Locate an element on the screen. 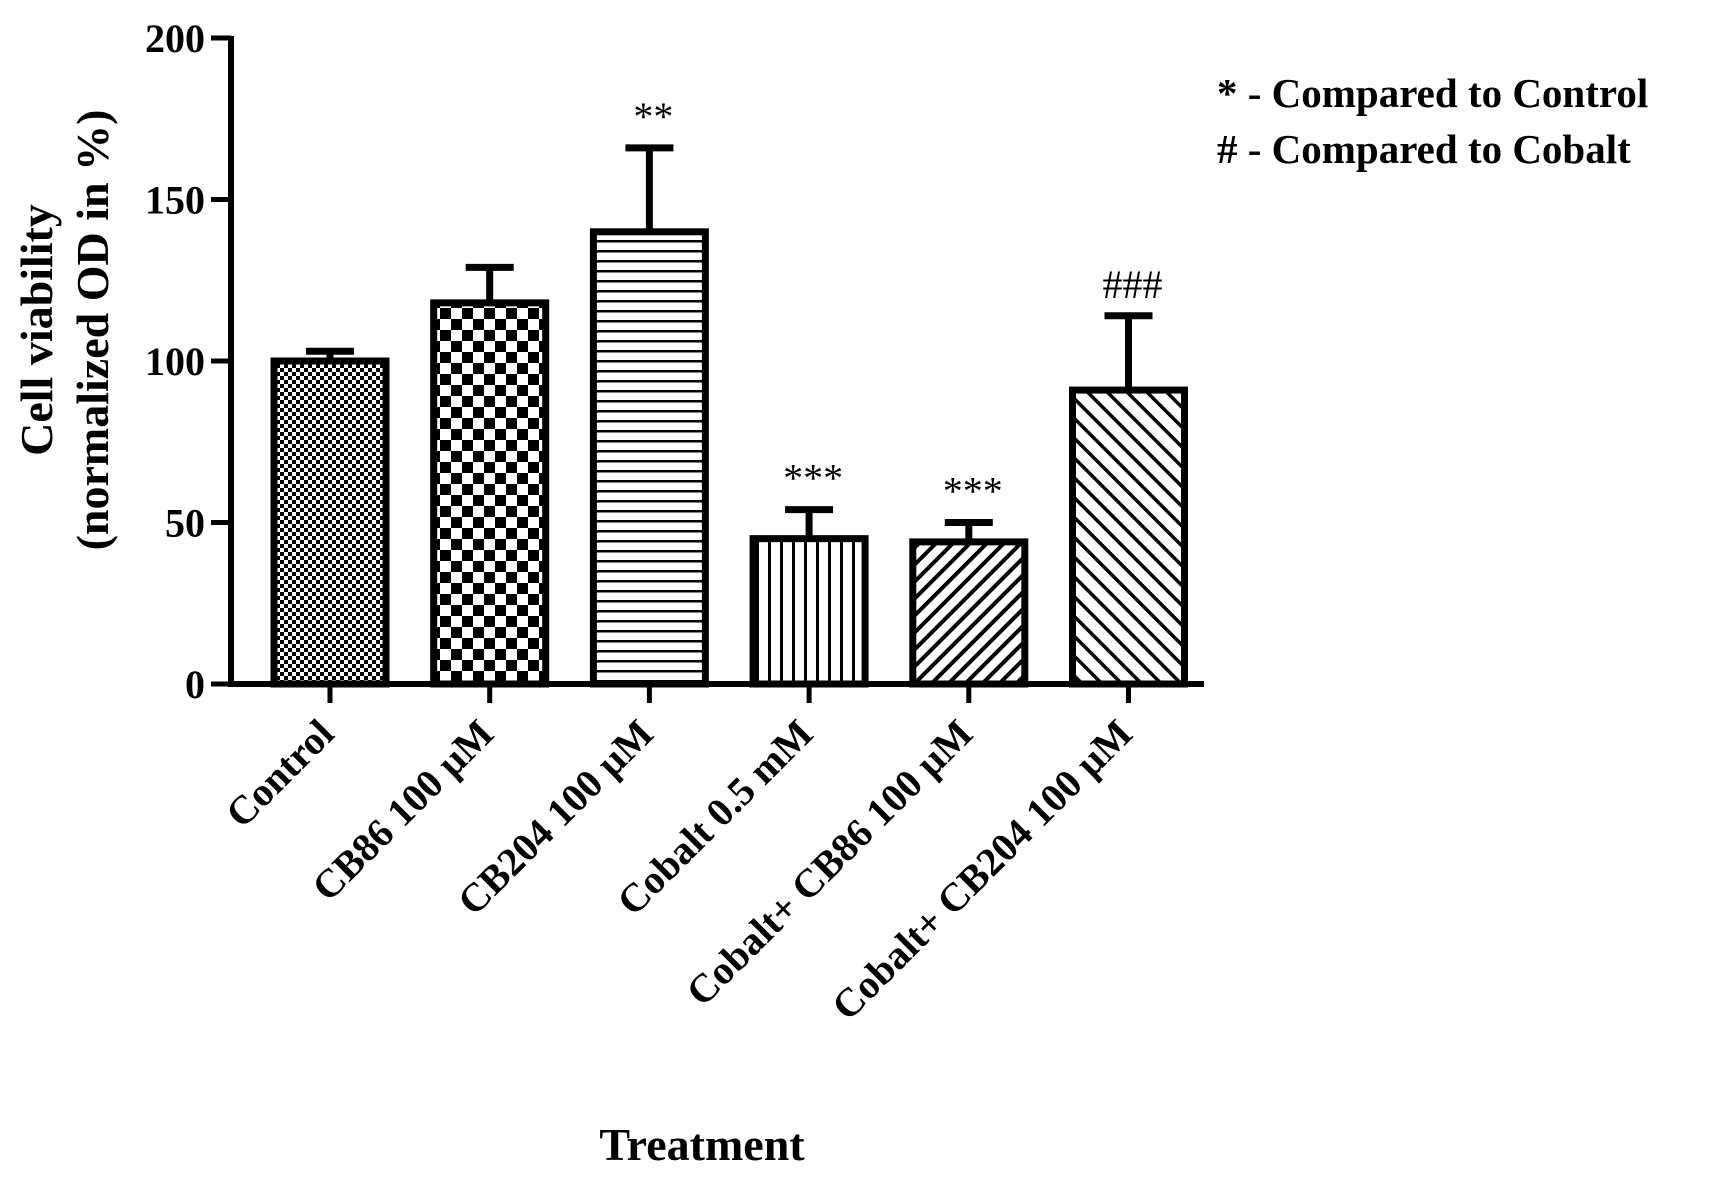 Image resolution: width=1735 pixels, height=1181 pixels. category-label: Cobalt+ CB86 100 µM is located at coordinates (829, 863).